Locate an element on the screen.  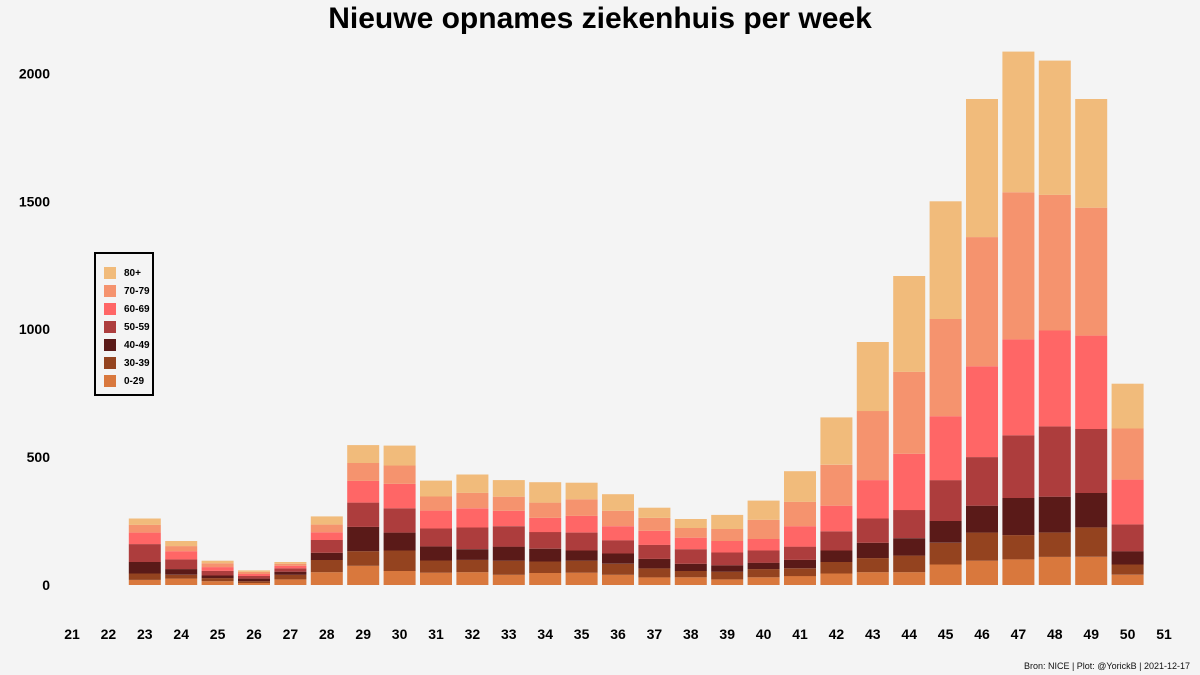
legend-label: 0-29 is located at coordinates (134, 381).